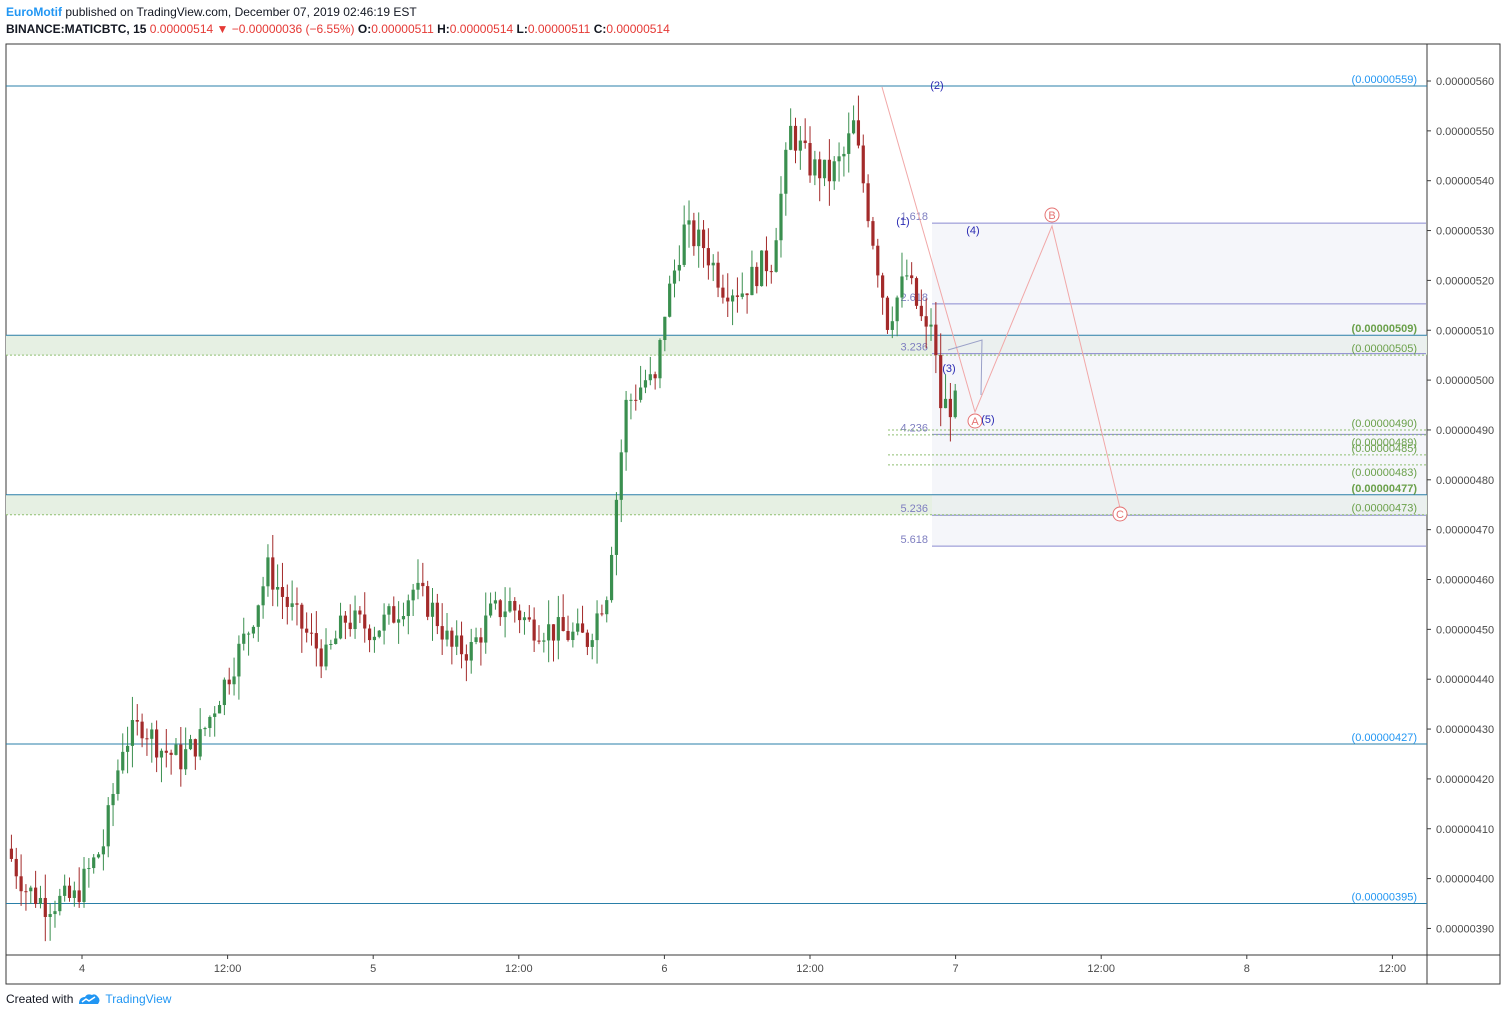 This screenshot has width=1507, height=1018. Describe the element at coordinates (443, 29) in the screenshot. I see `high-label: H:` at that location.